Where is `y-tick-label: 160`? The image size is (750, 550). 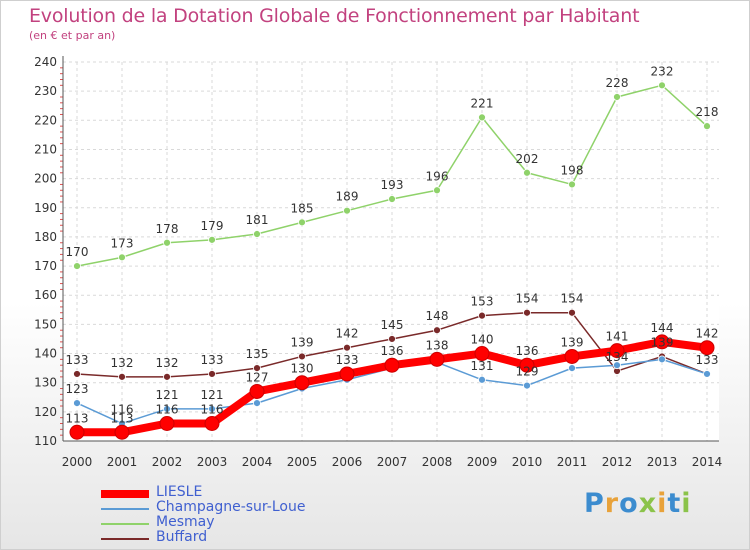 y-tick-label: 160 is located at coordinates (45, 295).